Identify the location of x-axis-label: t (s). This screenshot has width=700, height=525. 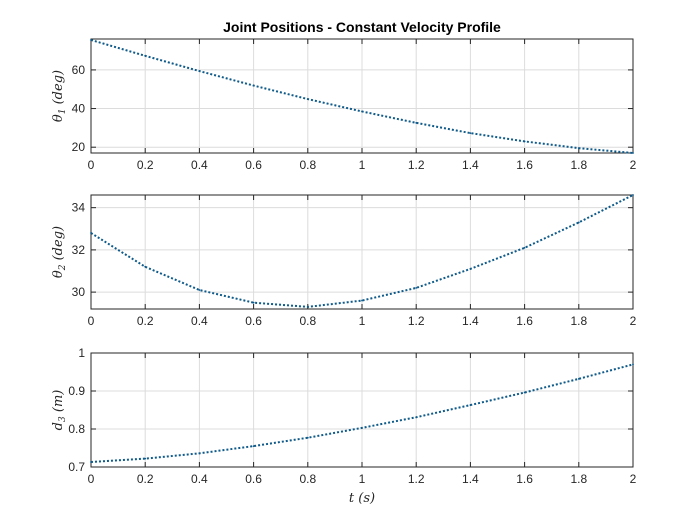
(362, 498).